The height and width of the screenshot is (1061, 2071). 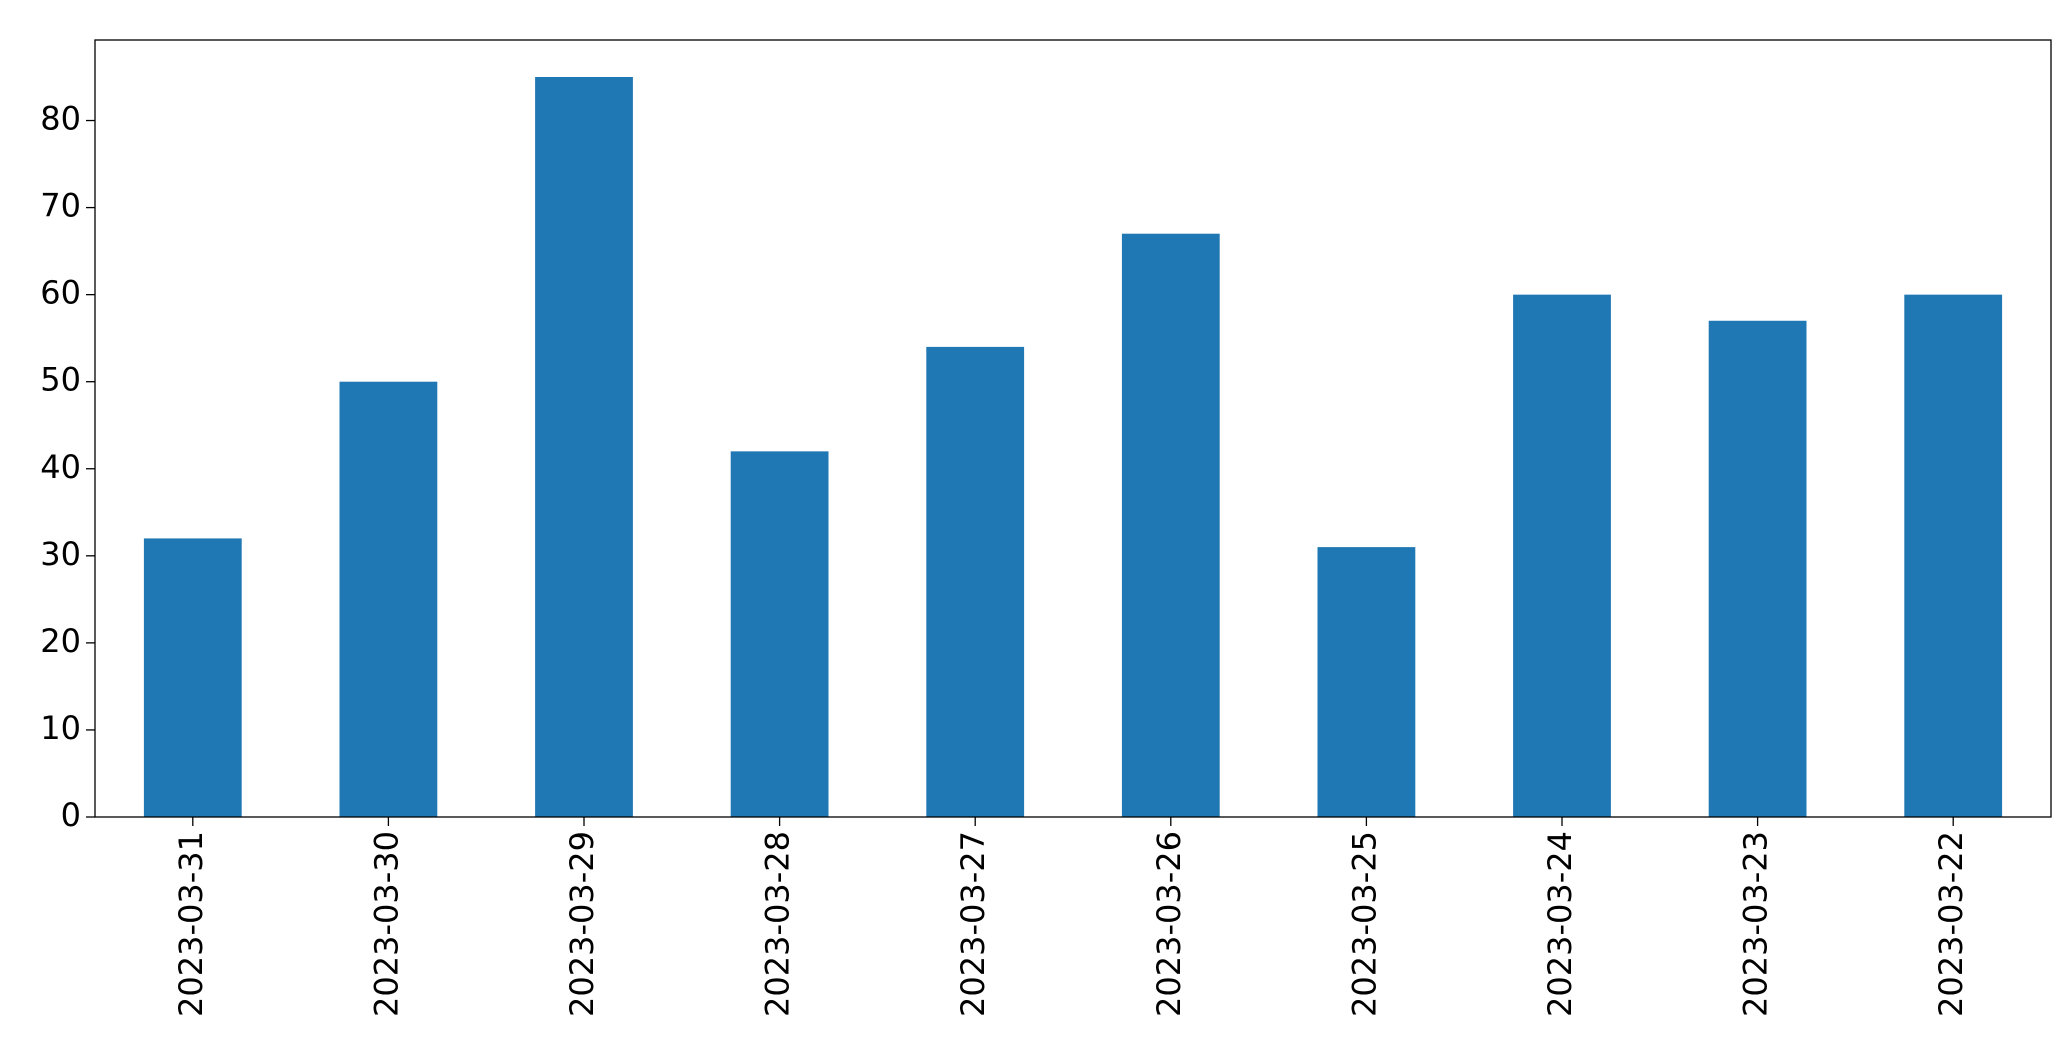 What do you see at coordinates (1364, 924) in the screenshot?
I see `x-tick-label: 2023-03-25` at bounding box center [1364, 924].